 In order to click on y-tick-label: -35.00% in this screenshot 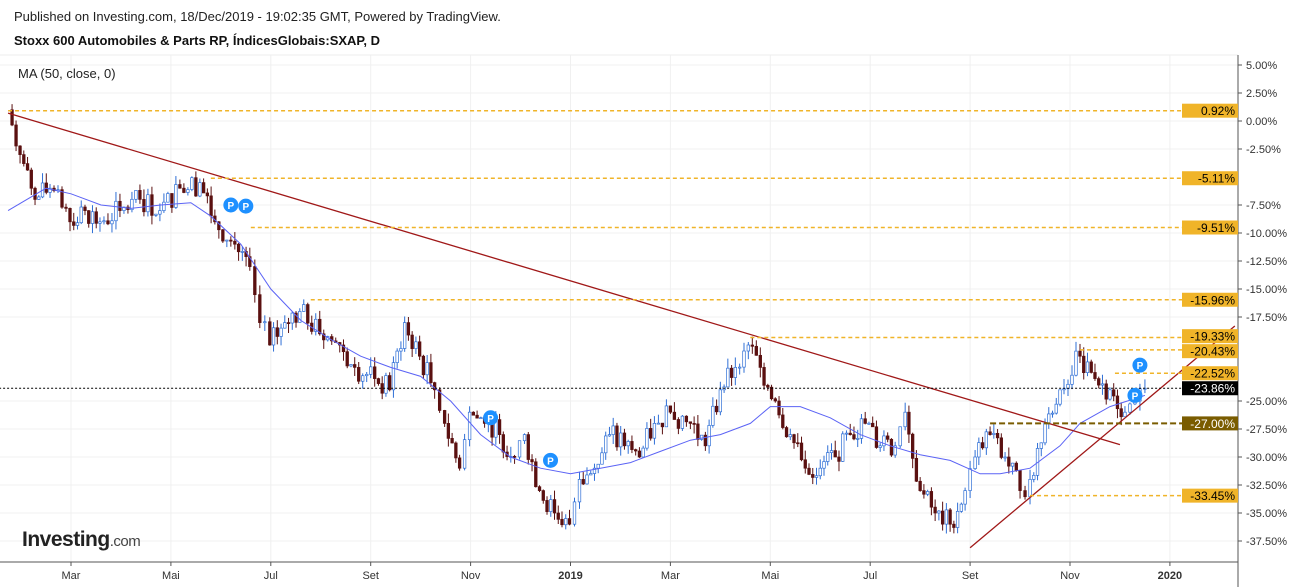, I will do `click(1266, 514)`.